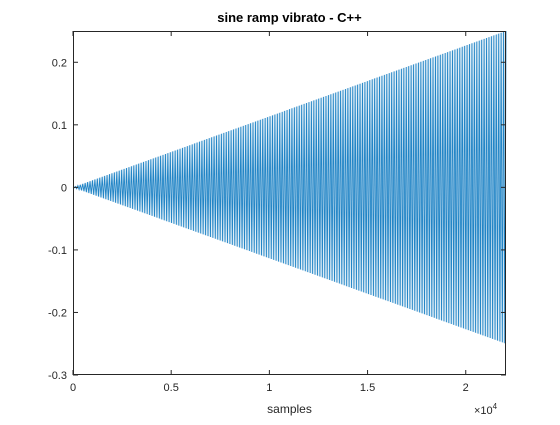 This screenshot has height=425, width=560. What do you see at coordinates (59, 126) in the screenshot?
I see `y-tick-label: 0.1` at bounding box center [59, 126].